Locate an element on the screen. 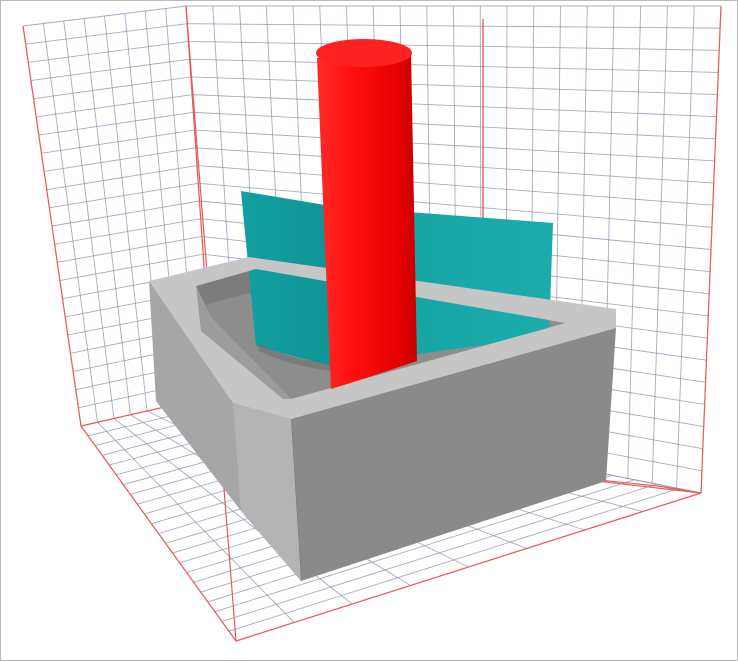 The width and height of the screenshot is (738, 661). container-inner-wall-left is located at coordinates (243, 342).